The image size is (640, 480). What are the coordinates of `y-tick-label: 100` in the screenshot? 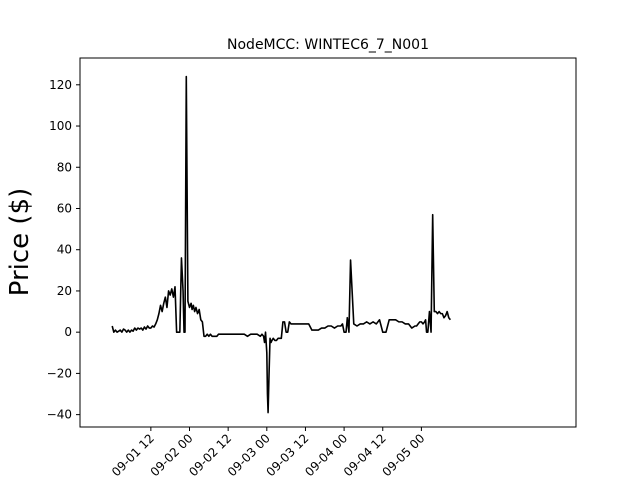 It's located at (60, 126).